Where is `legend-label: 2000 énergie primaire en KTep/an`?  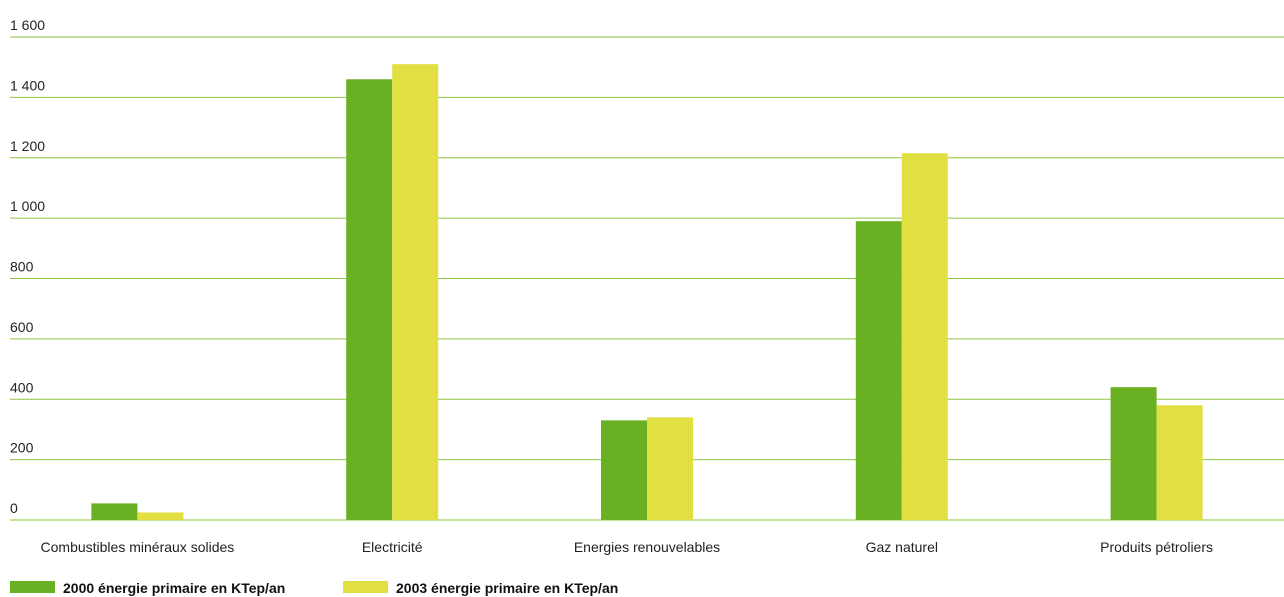
legend-label: 2000 énergie primaire en KTep/an is located at coordinates (174, 588).